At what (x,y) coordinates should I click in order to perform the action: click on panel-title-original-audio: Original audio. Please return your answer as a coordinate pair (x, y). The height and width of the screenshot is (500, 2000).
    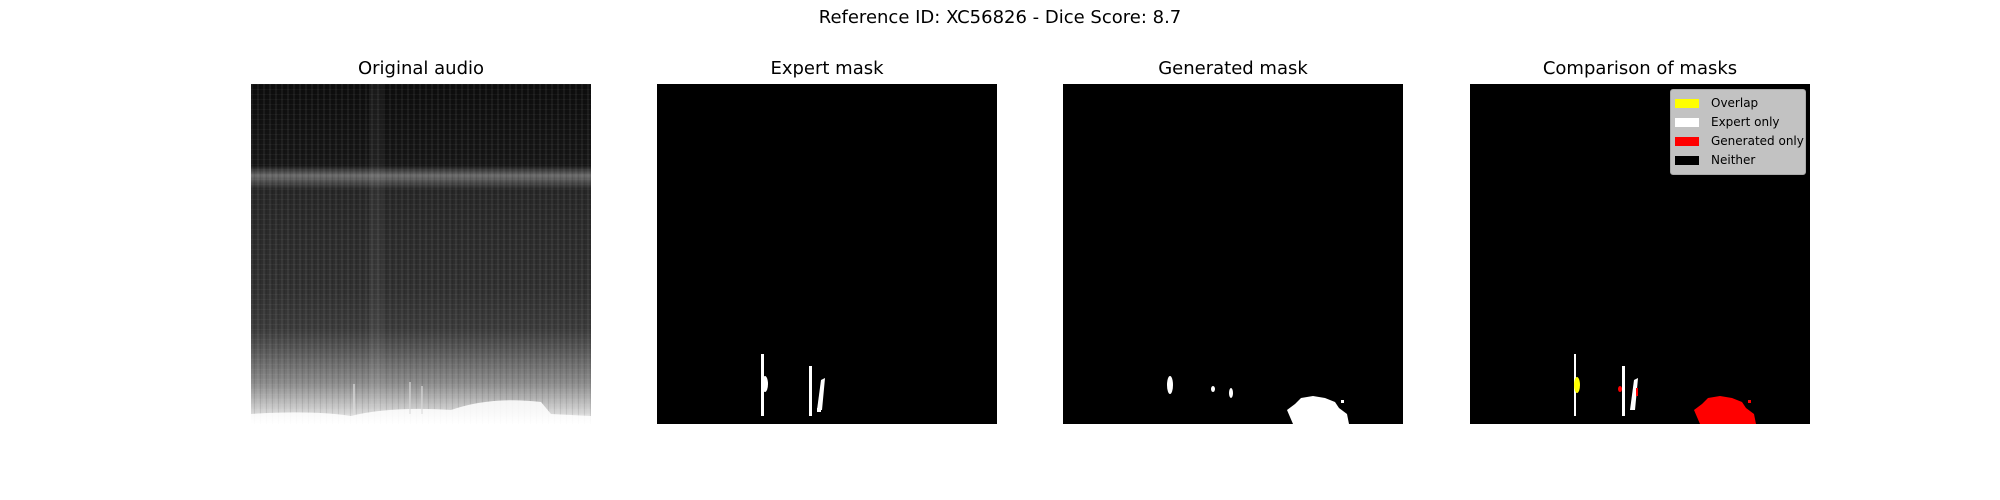
    Looking at the image, I should click on (421, 68).